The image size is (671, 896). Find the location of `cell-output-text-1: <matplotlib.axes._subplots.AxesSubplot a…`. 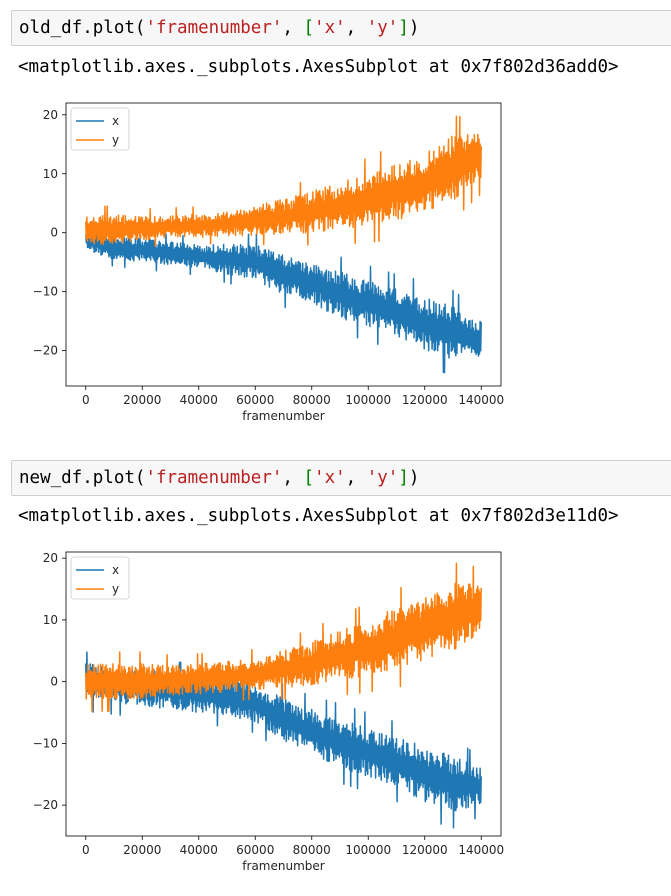

cell-output-text-1: <matplotlib.axes._subplots.AxesSubplot a… is located at coordinates (318, 67).